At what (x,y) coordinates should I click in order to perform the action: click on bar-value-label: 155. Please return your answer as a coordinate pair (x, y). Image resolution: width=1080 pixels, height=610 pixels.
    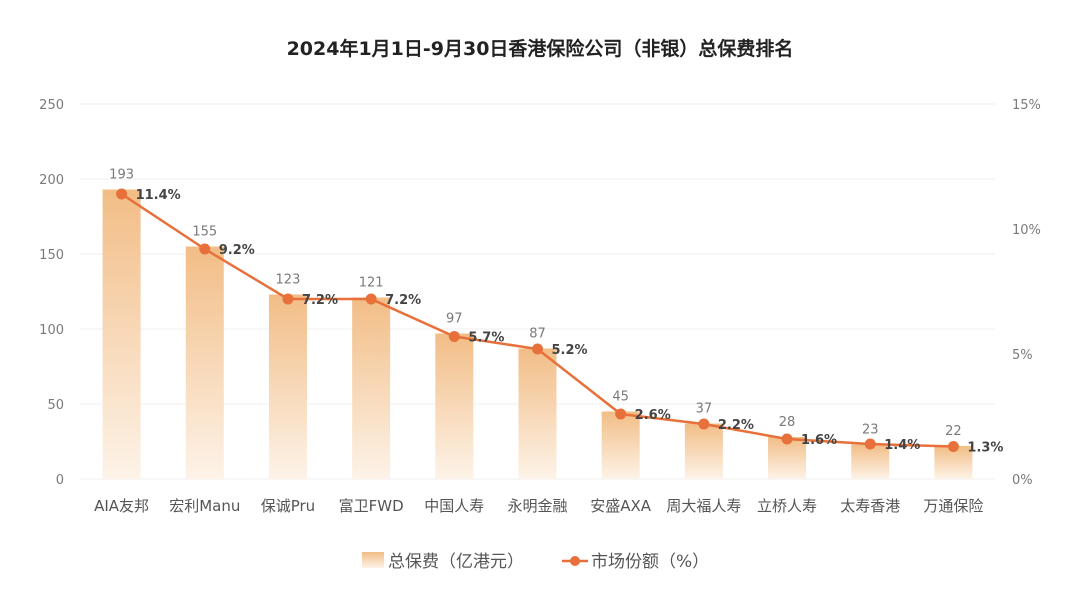
    Looking at the image, I should click on (204, 232).